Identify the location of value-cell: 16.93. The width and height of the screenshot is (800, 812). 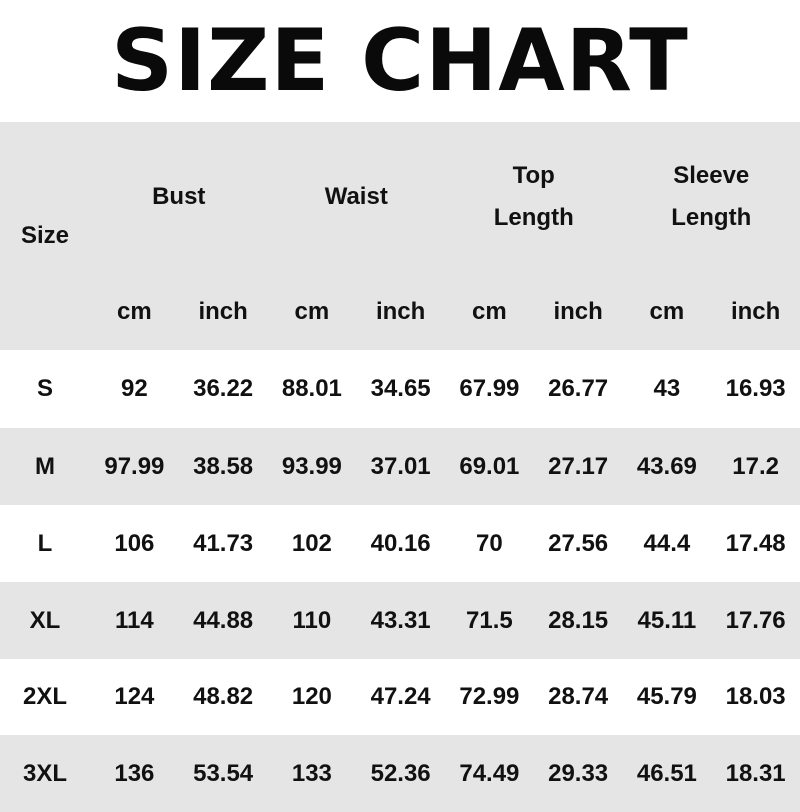
(755, 388).